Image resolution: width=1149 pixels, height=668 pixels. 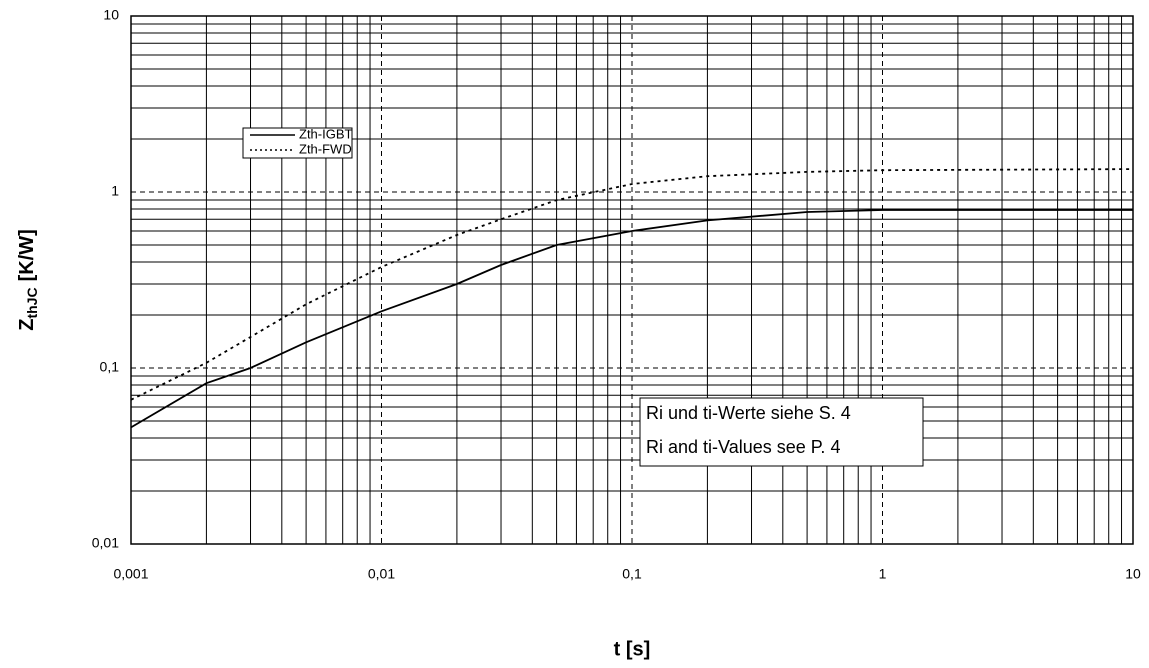 I want to click on y-tick-label: 1, so click(x=115, y=191).